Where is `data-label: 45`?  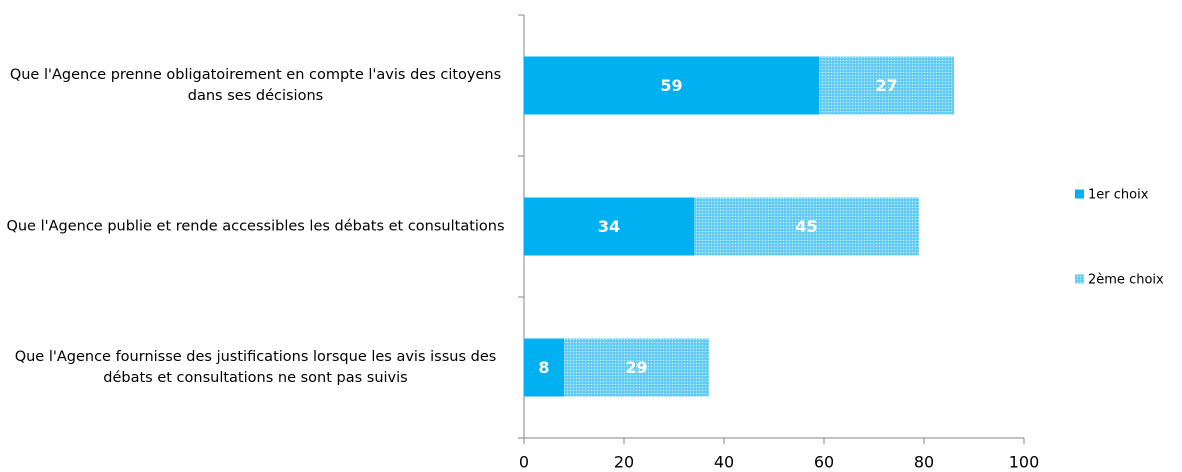
data-label: 45 is located at coordinates (806, 226).